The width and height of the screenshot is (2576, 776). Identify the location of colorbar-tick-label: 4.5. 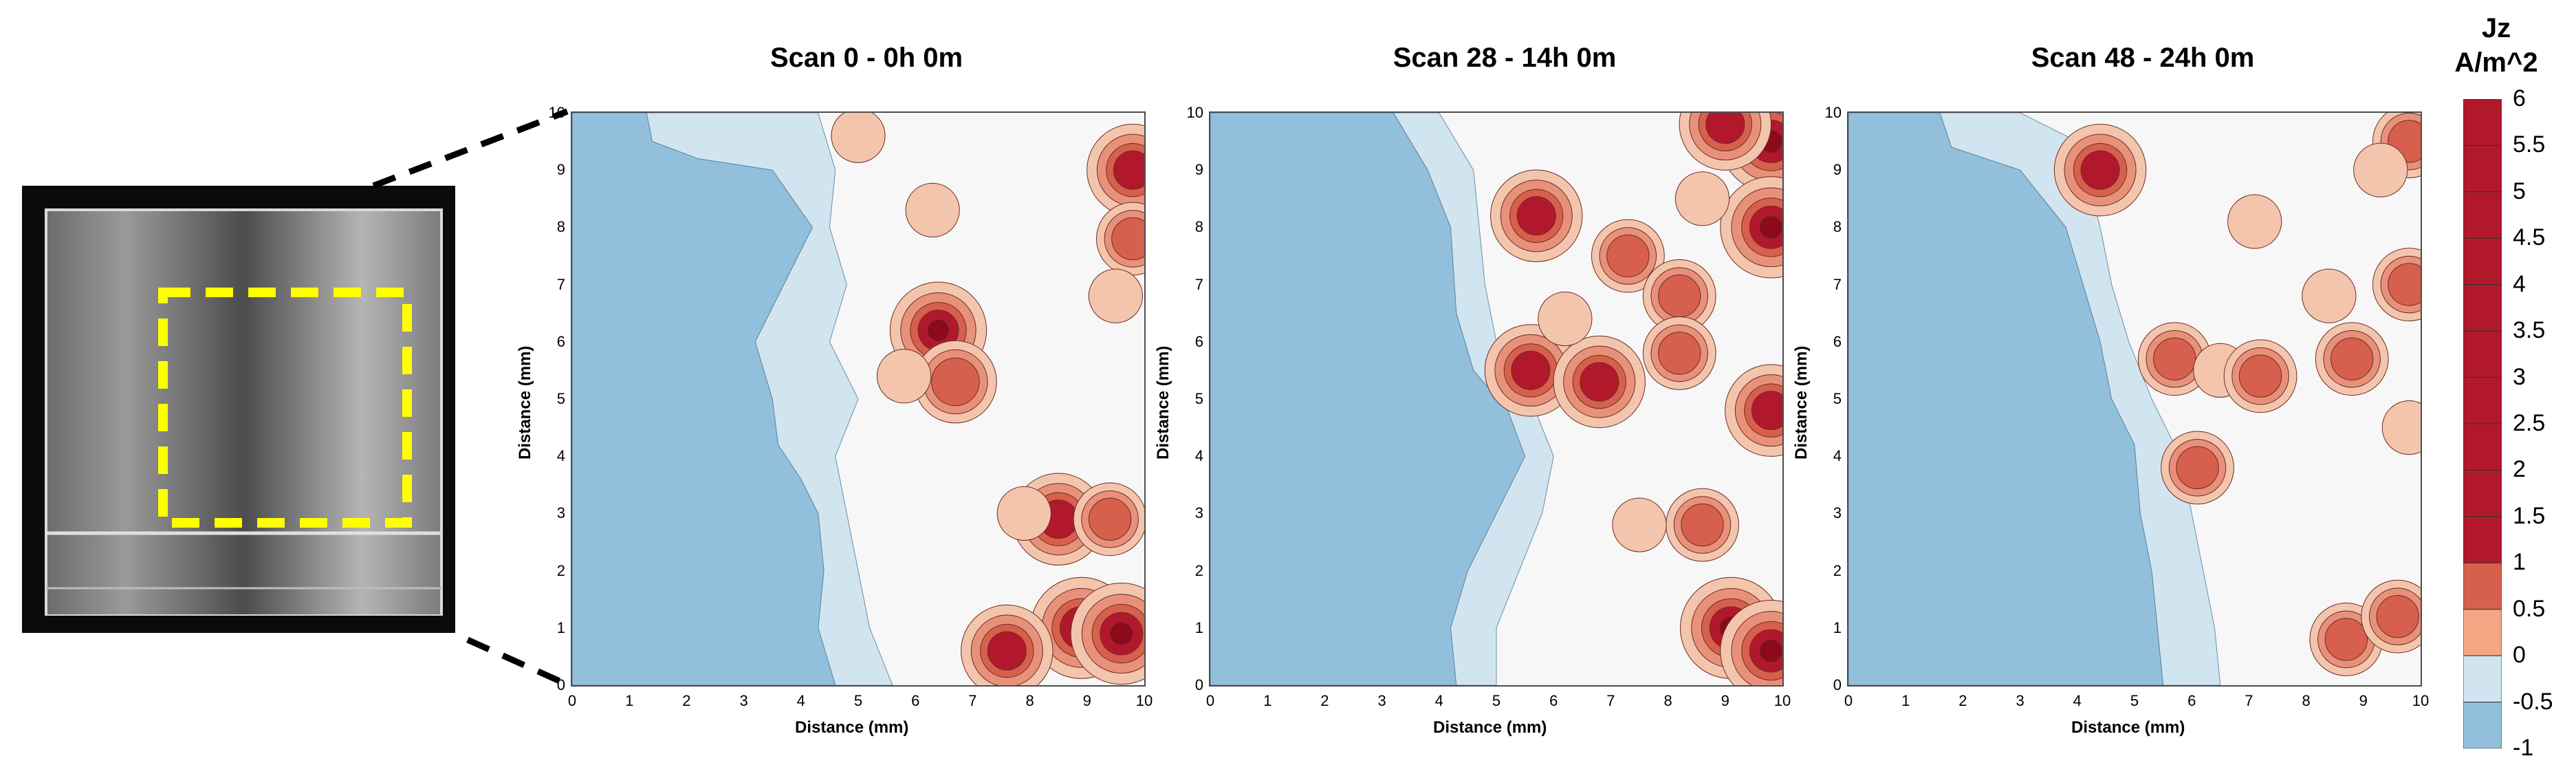
(2529, 237).